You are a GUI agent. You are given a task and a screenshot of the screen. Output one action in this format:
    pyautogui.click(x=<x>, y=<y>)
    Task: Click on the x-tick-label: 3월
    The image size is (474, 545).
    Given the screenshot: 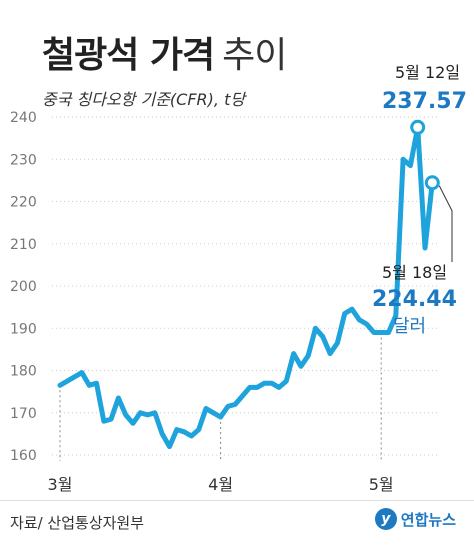 What is the action you would take?
    pyautogui.click(x=60, y=484)
    